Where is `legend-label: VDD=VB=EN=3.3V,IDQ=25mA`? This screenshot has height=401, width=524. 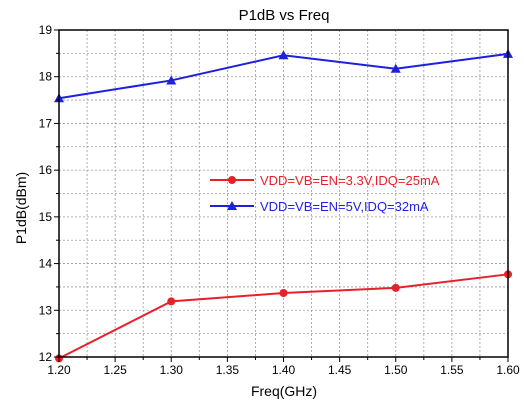 legend-label: VDD=VB=EN=3.3V,IDQ=25mA is located at coordinates (350, 180).